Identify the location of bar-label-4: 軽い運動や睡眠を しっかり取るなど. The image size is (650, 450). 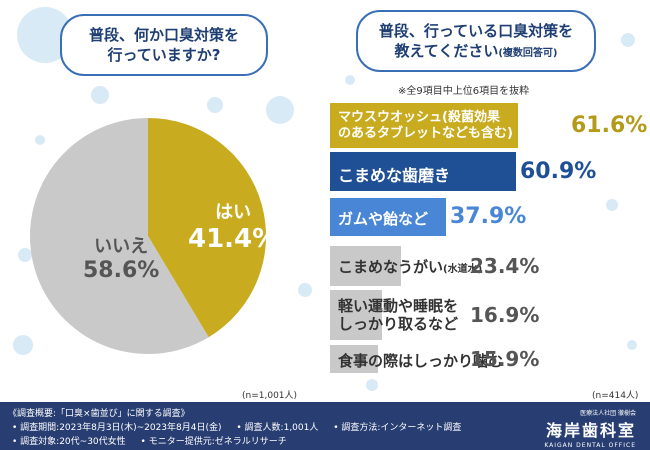
(398, 315).